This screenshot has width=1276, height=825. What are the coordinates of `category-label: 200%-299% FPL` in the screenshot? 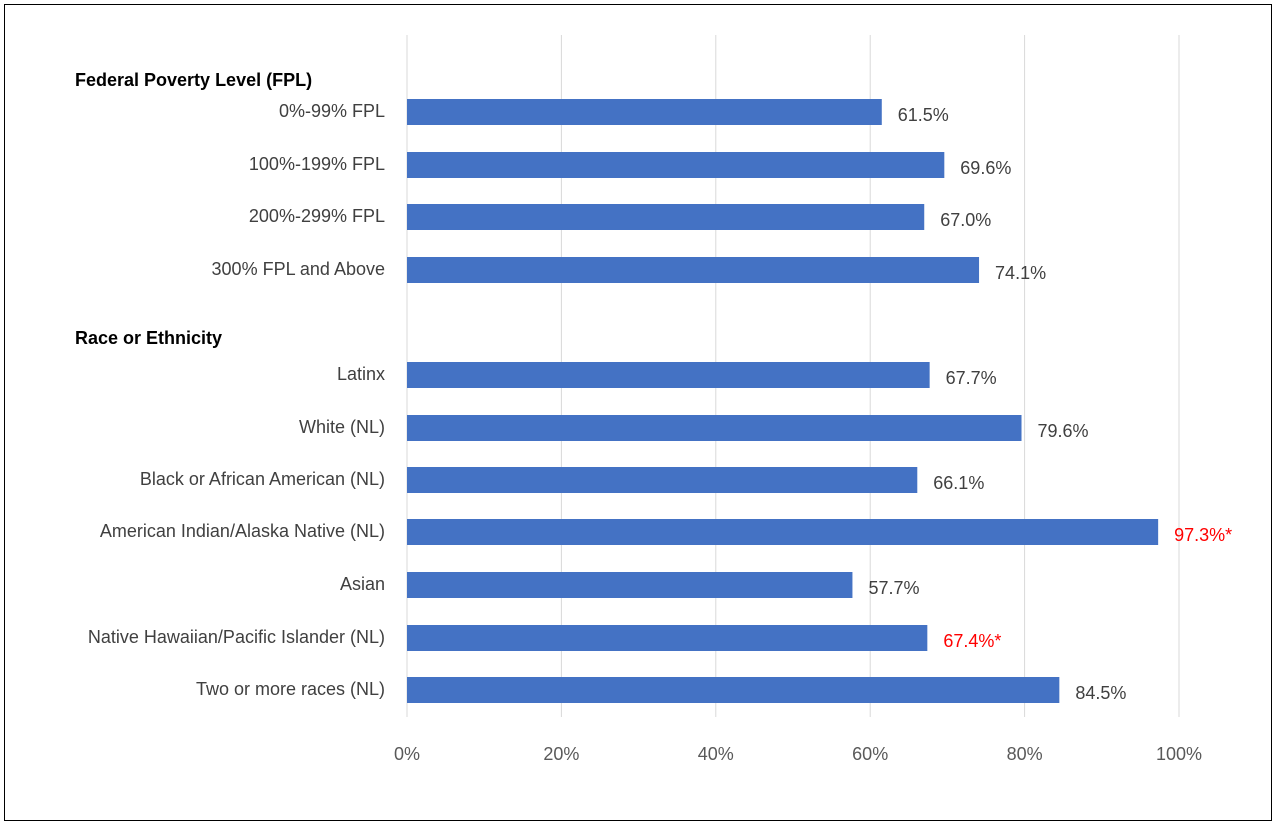 It's located at (317, 216).